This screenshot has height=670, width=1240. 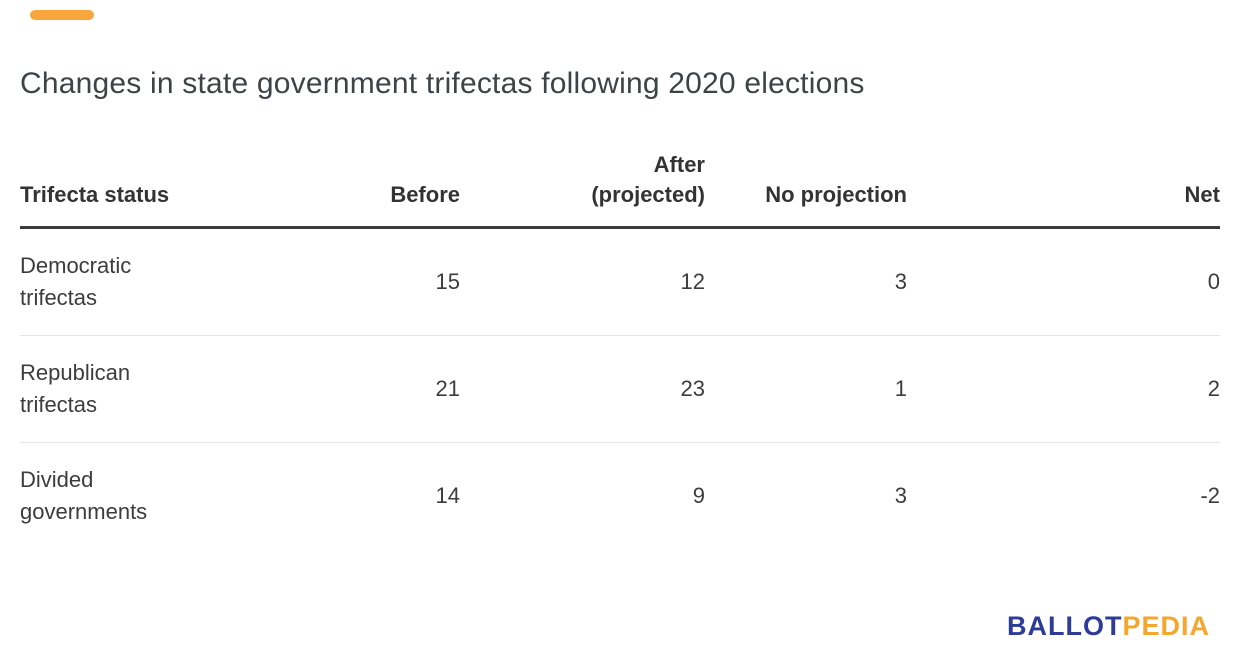 I want to click on cell-after-projected: 12, so click(x=582, y=281).